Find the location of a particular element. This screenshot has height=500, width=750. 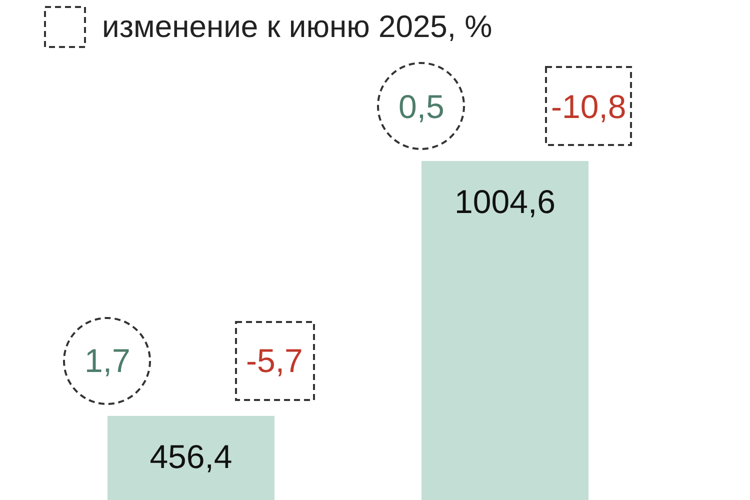

annotation: 1,7 is located at coordinates (107, 361).